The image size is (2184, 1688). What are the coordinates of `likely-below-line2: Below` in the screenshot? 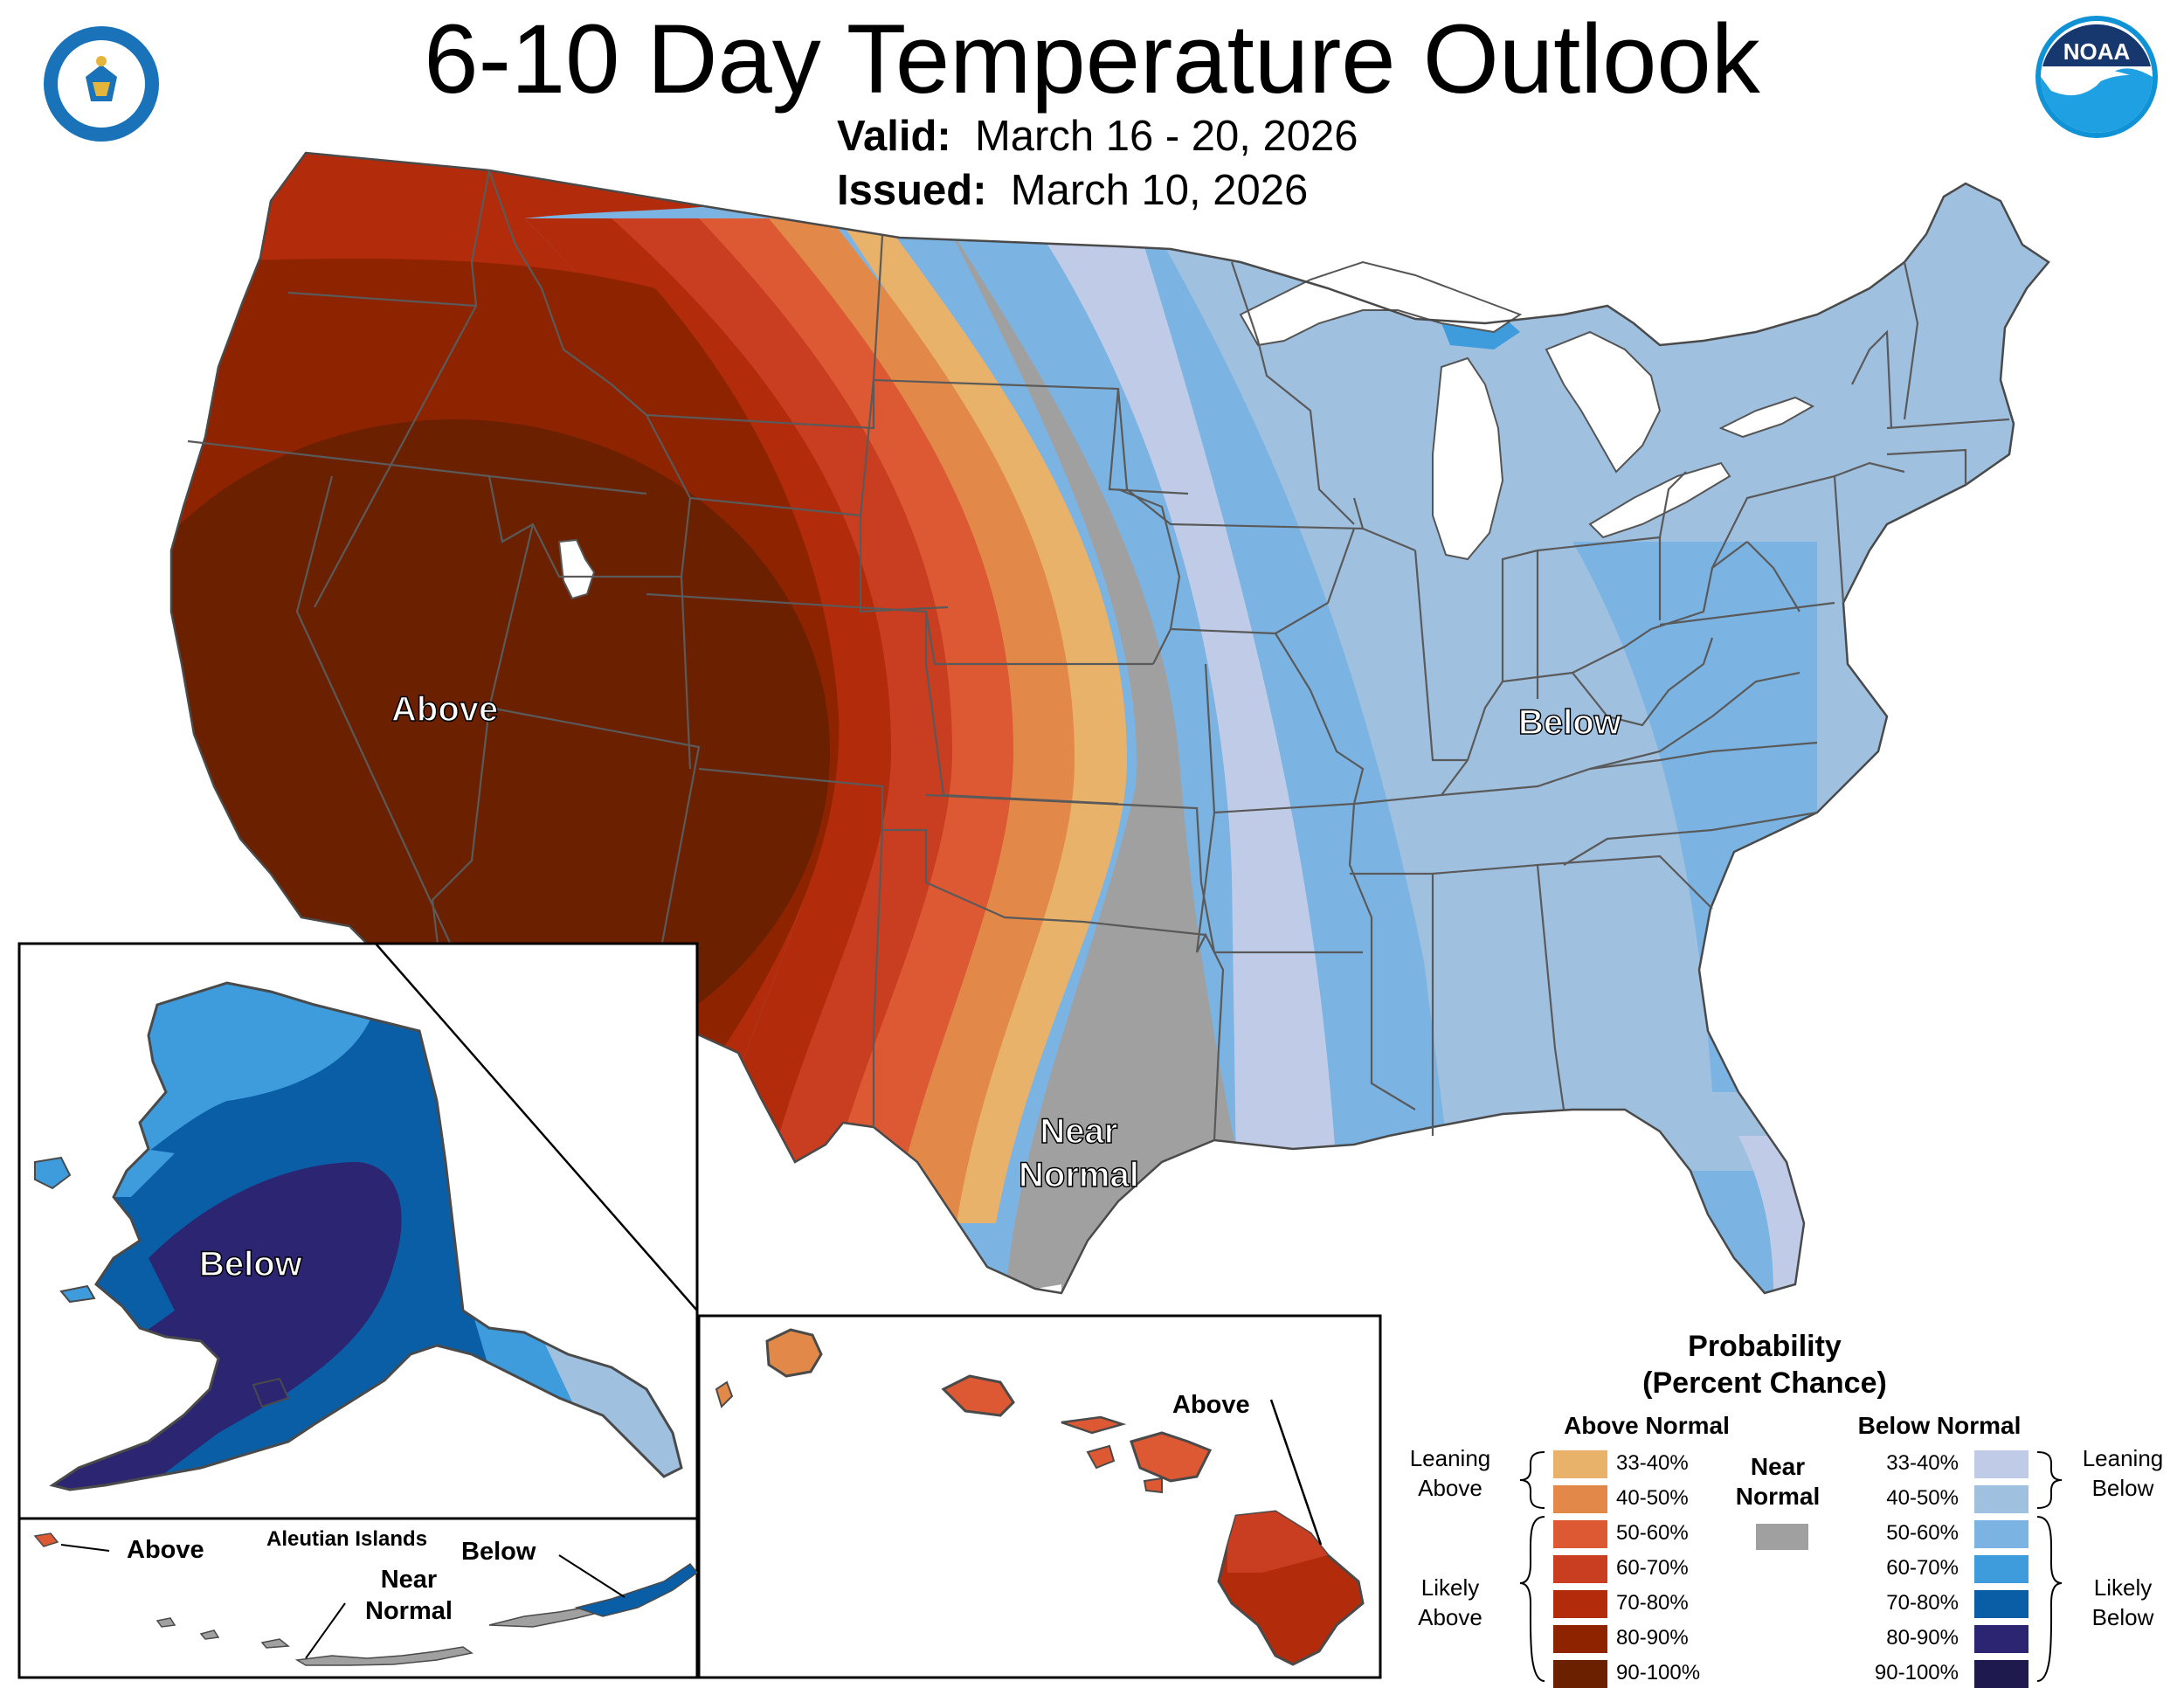 It's located at (2122, 1617).